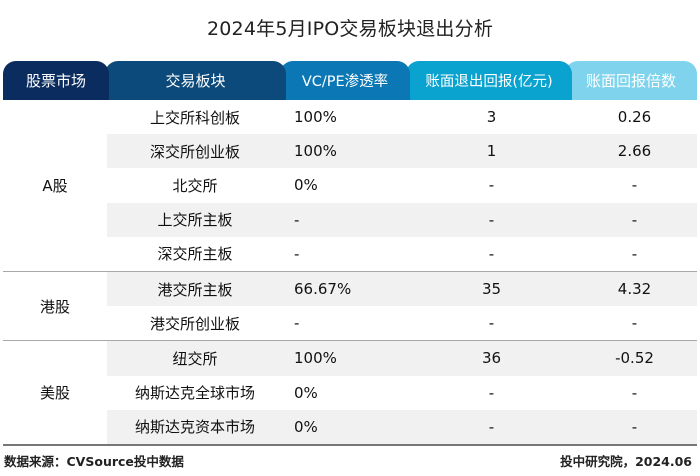 The height and width of the screenshot is (476, 700). I want to click on table-row: 纽交所 100% 36 -0.52, so click(402, 358).